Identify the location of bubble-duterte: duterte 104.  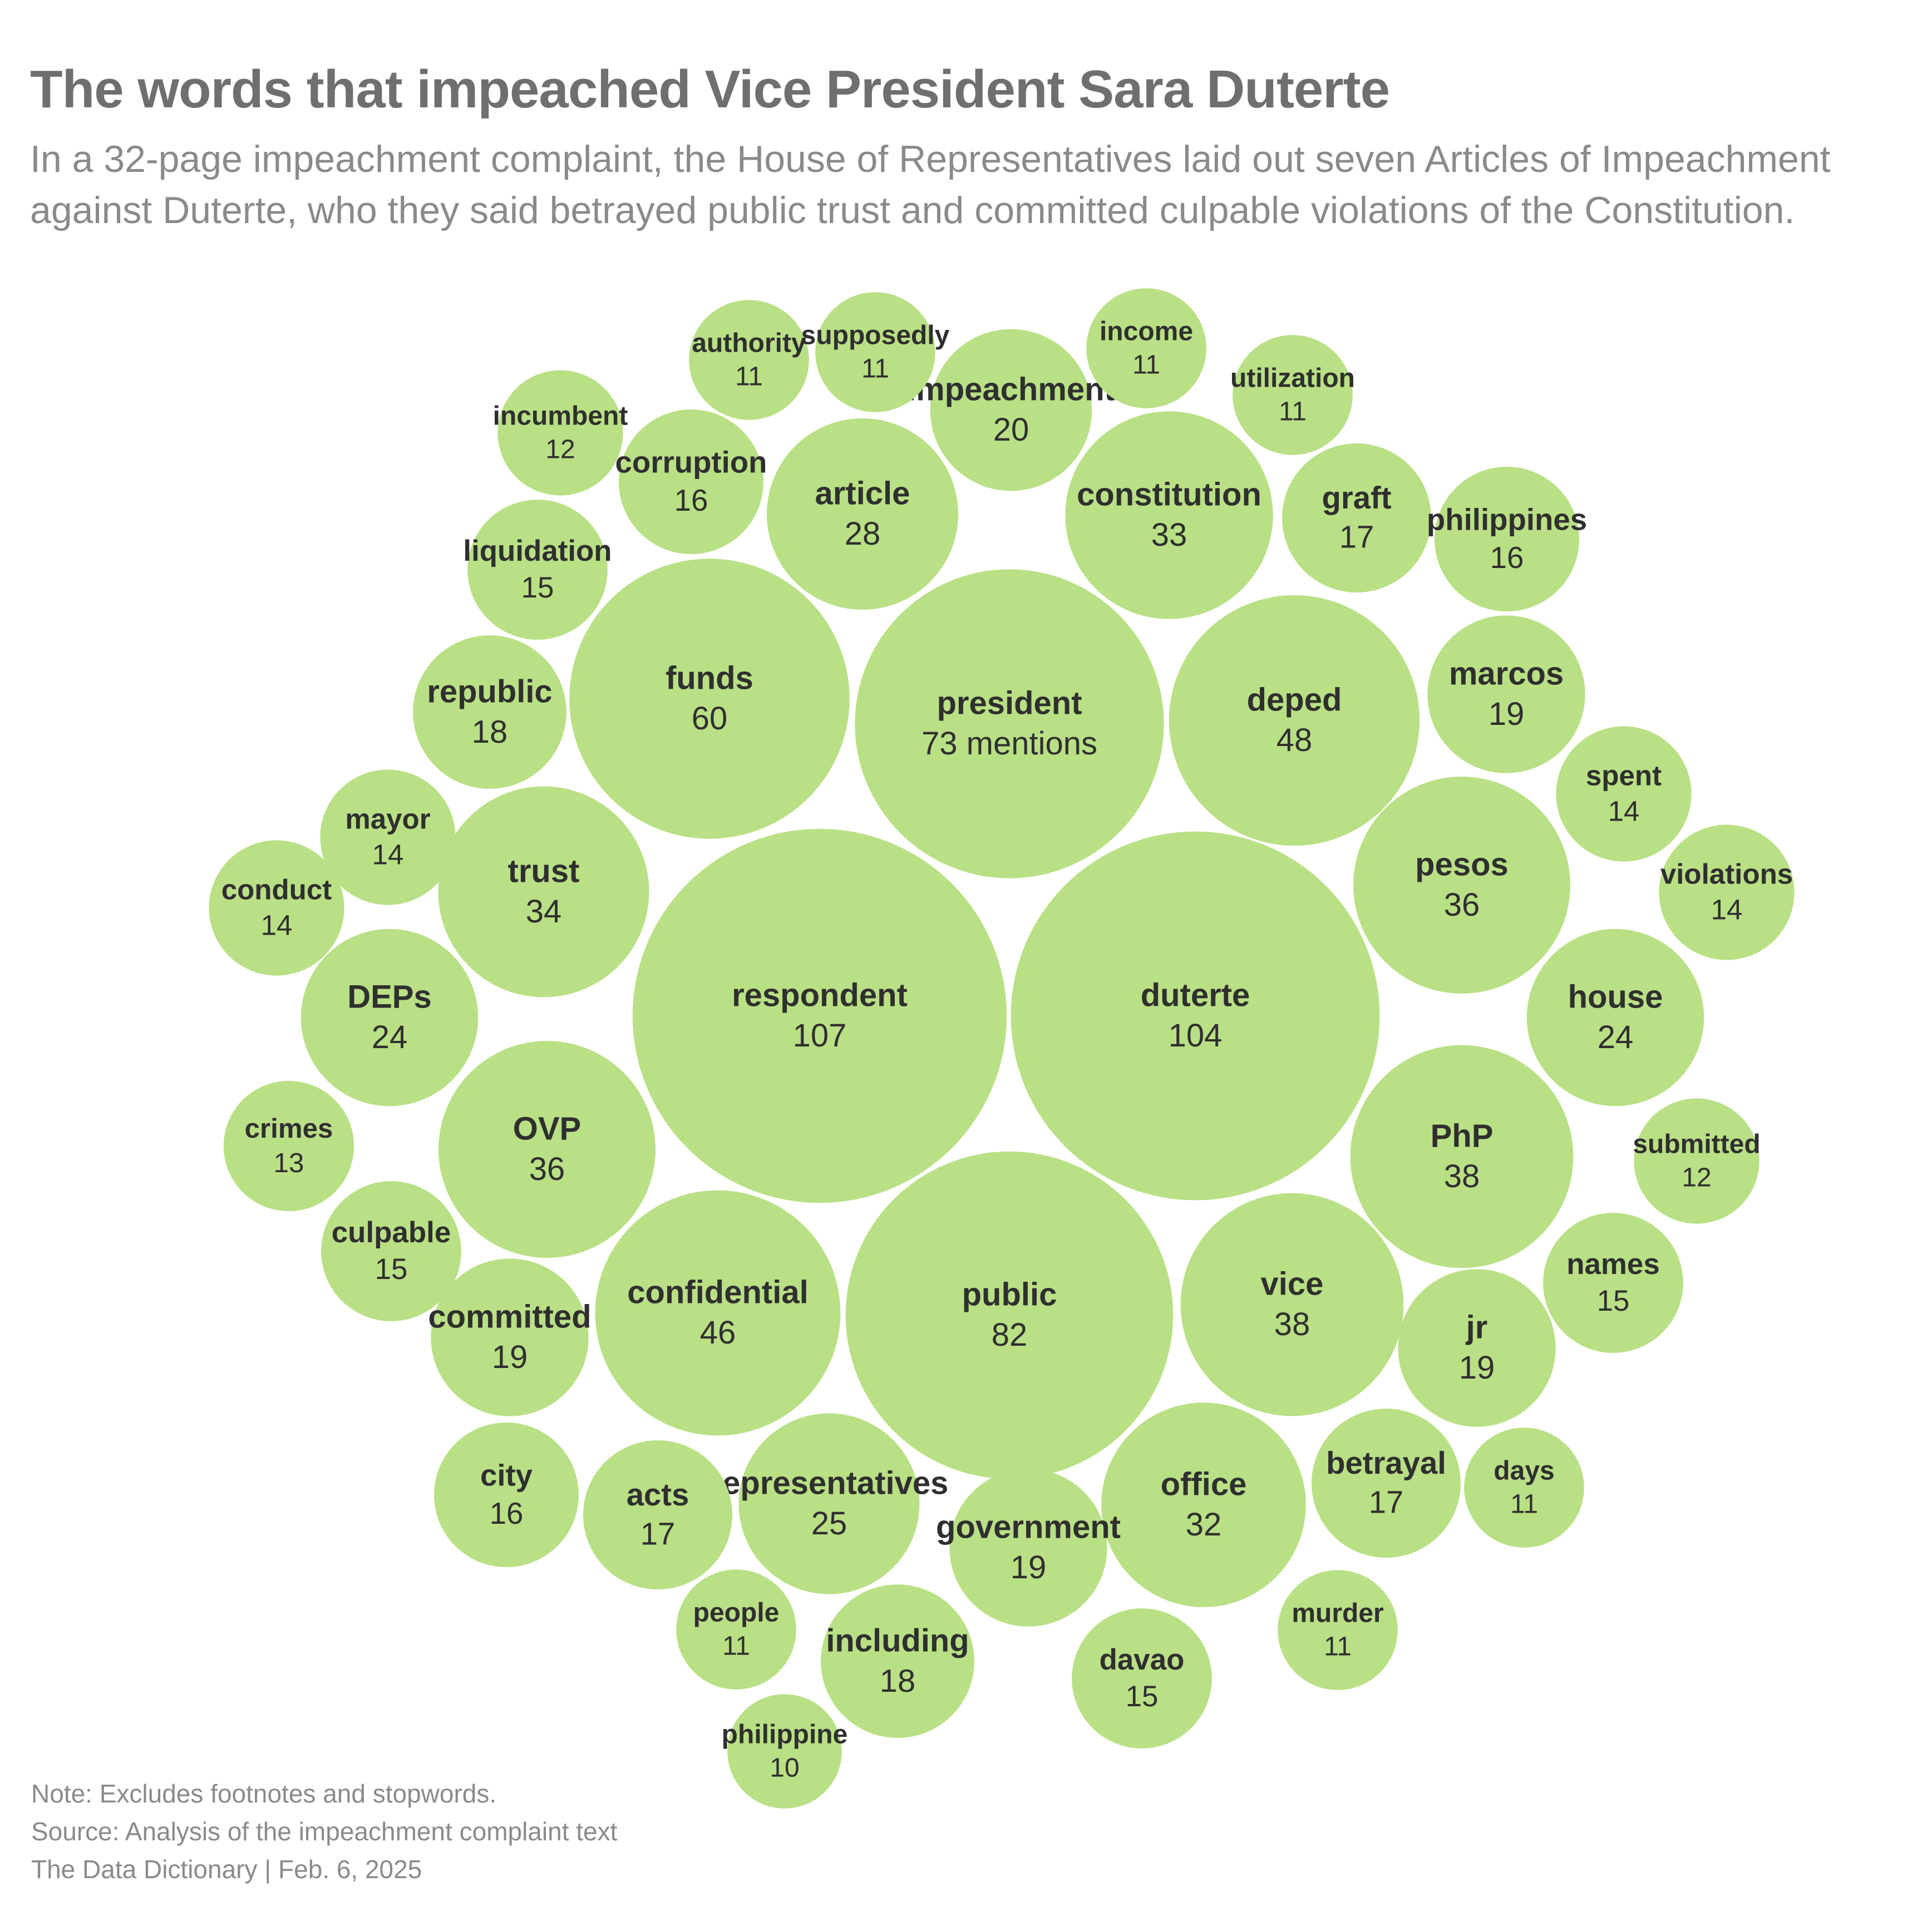
(1195, 1016).